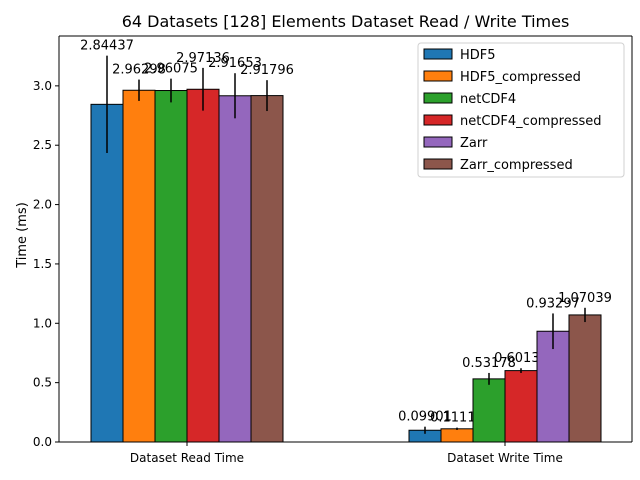  What do you see at coordinates (42, 383) in the screenshot?
I see `y-tick-label: 0.5` at bounding box center [42, 383].